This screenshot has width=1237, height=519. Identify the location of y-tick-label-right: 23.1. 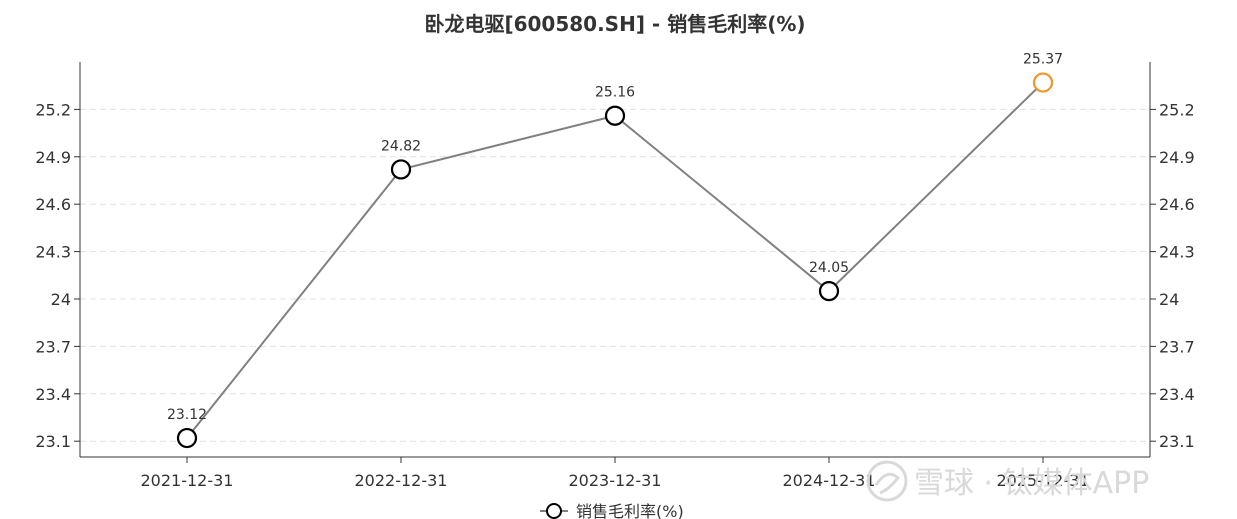
(1177, 441).